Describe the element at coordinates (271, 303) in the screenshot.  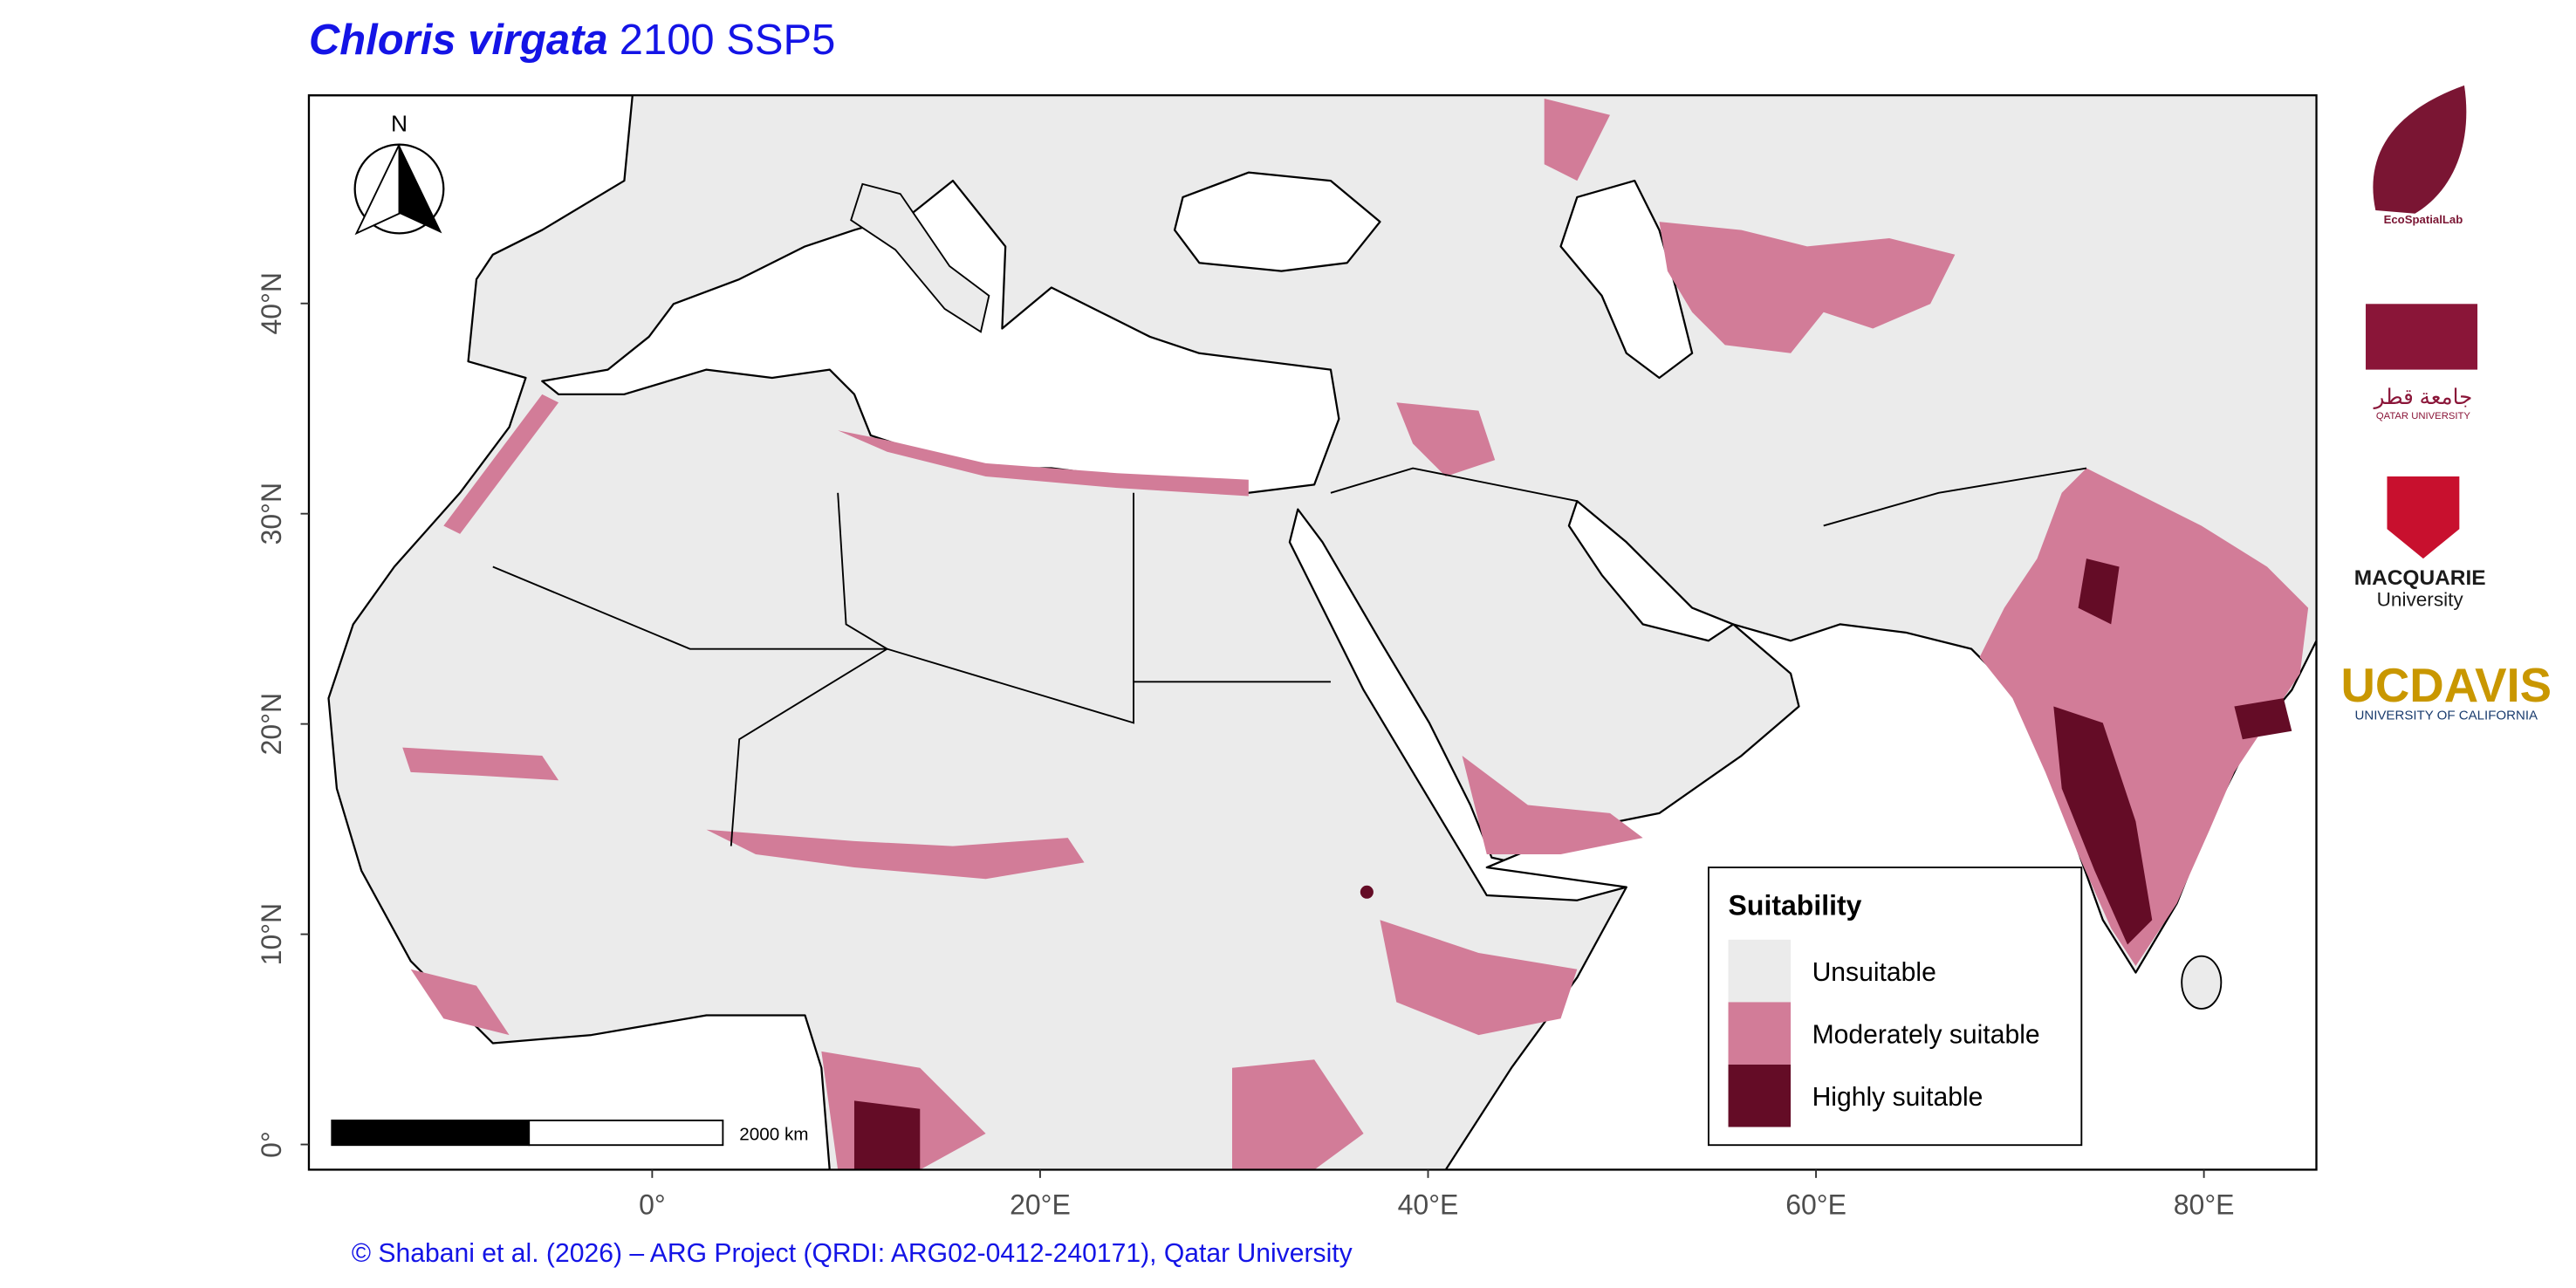
I see `y-tick-label: 40°N` at that location.